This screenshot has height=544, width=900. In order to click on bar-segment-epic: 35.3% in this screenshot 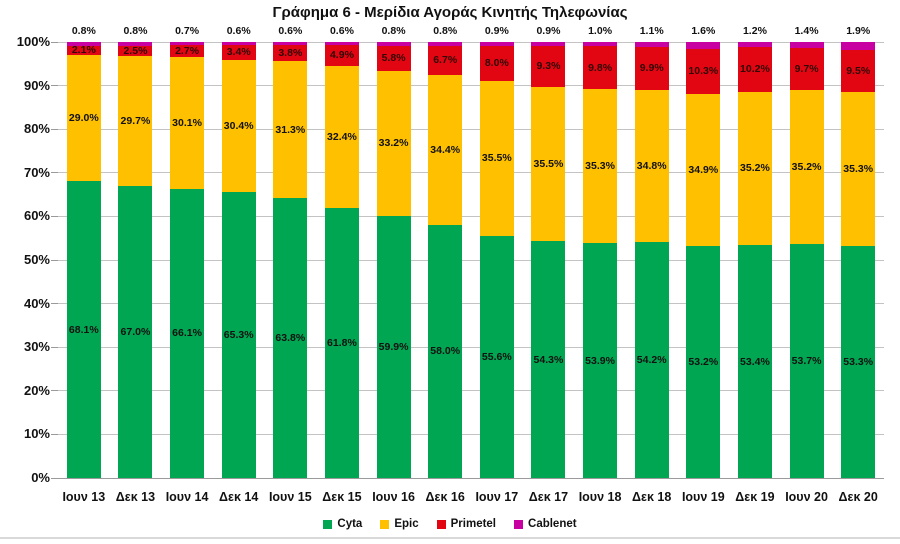, I will do `click(858, 168)`.